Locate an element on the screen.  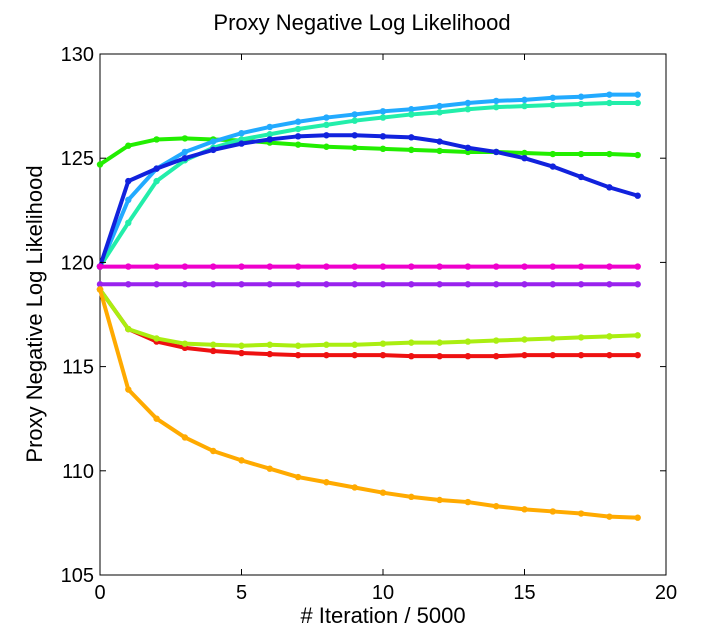
x-tick-label: 0 is located at coordinates (99, 593).